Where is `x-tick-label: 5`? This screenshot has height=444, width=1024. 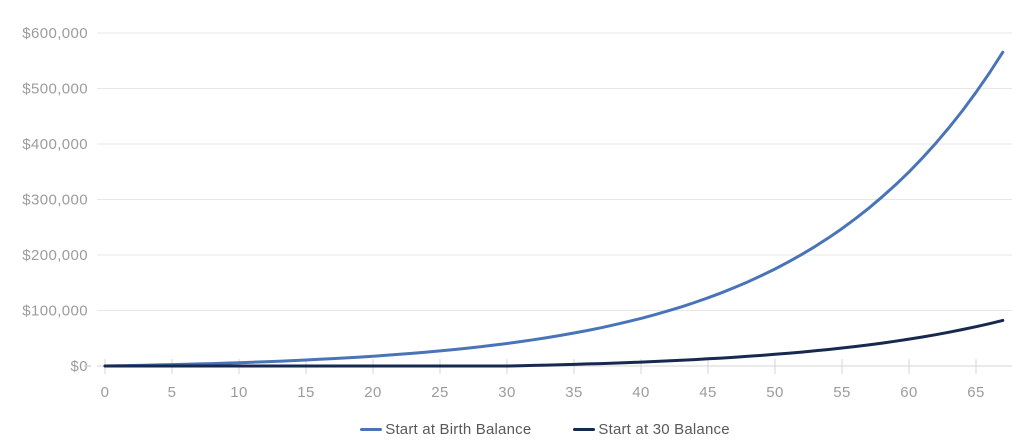 x-tick-label: 5 is located at coordinates (172, 392).